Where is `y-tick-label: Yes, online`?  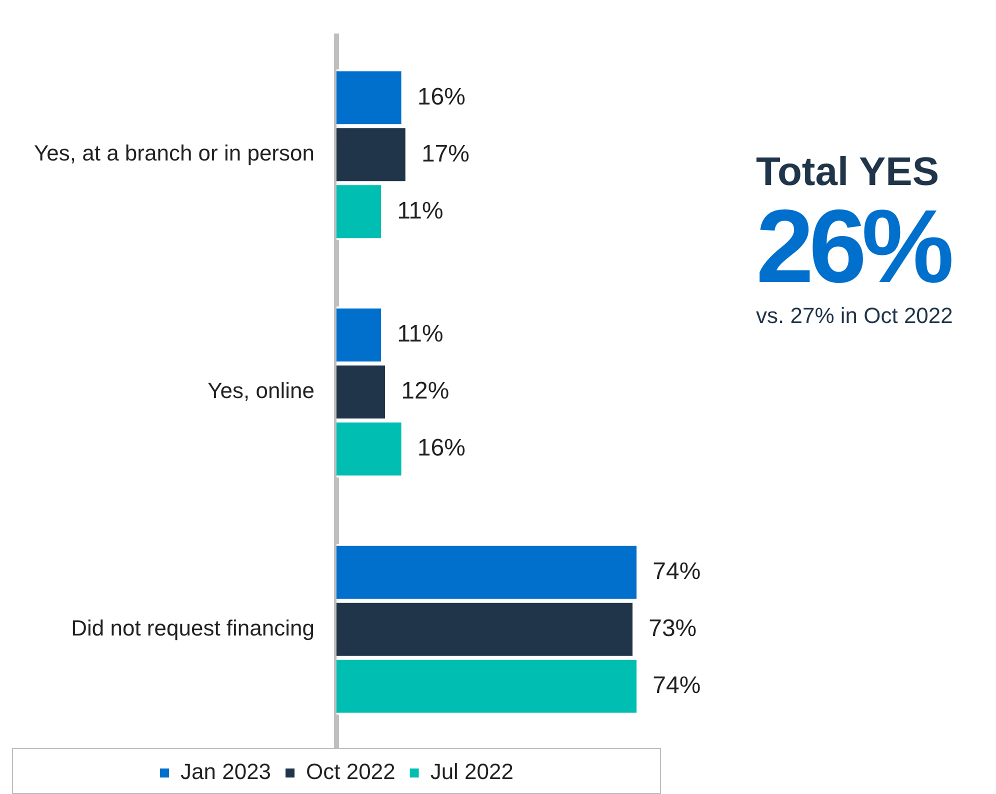 y-tick-label: Yes, online is located at coordinates (261, 391).